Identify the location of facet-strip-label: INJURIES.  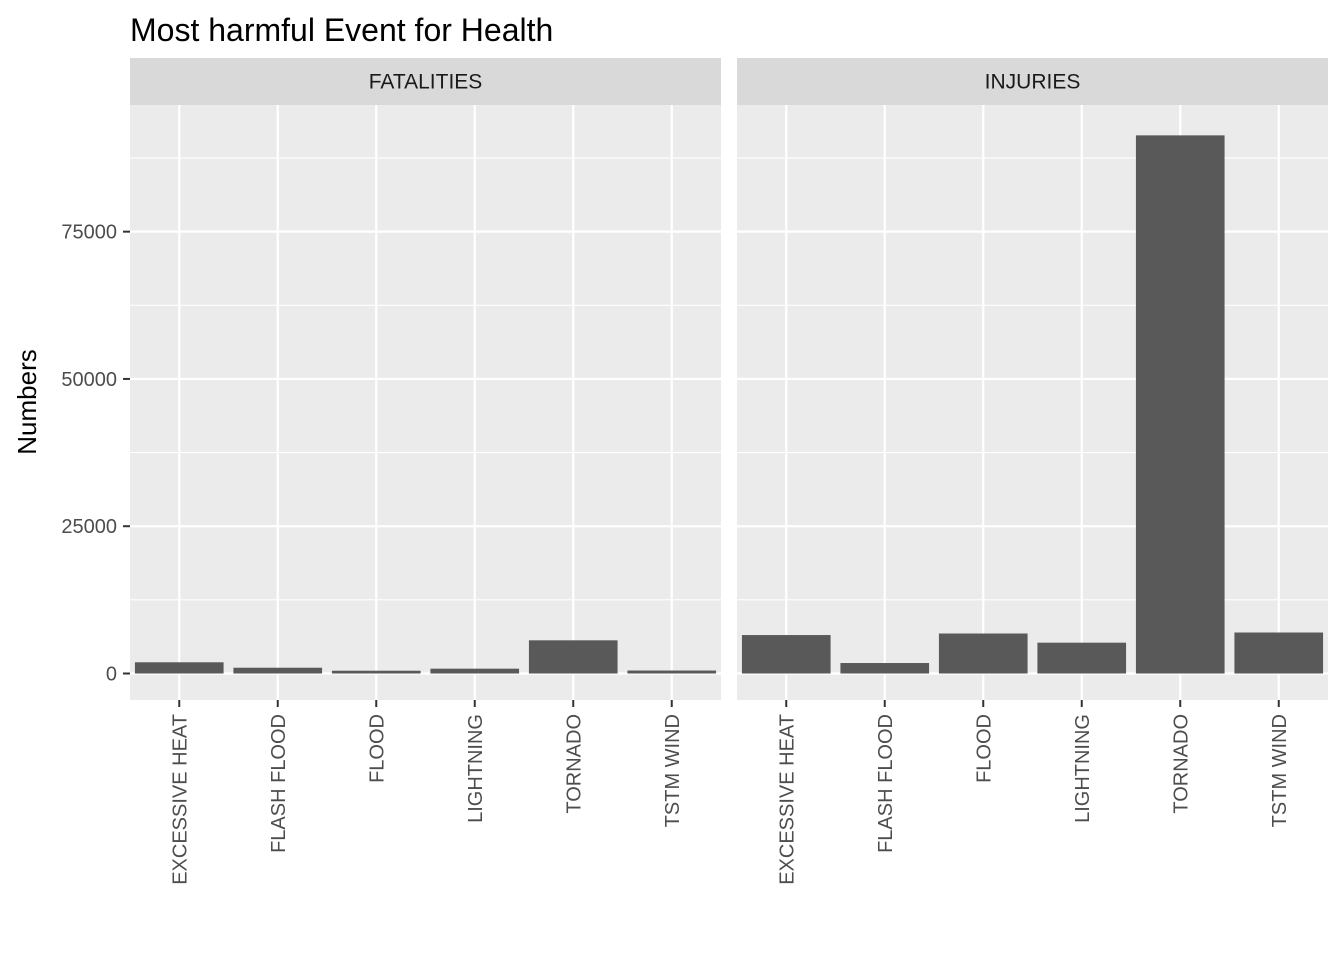
(1033, 82).